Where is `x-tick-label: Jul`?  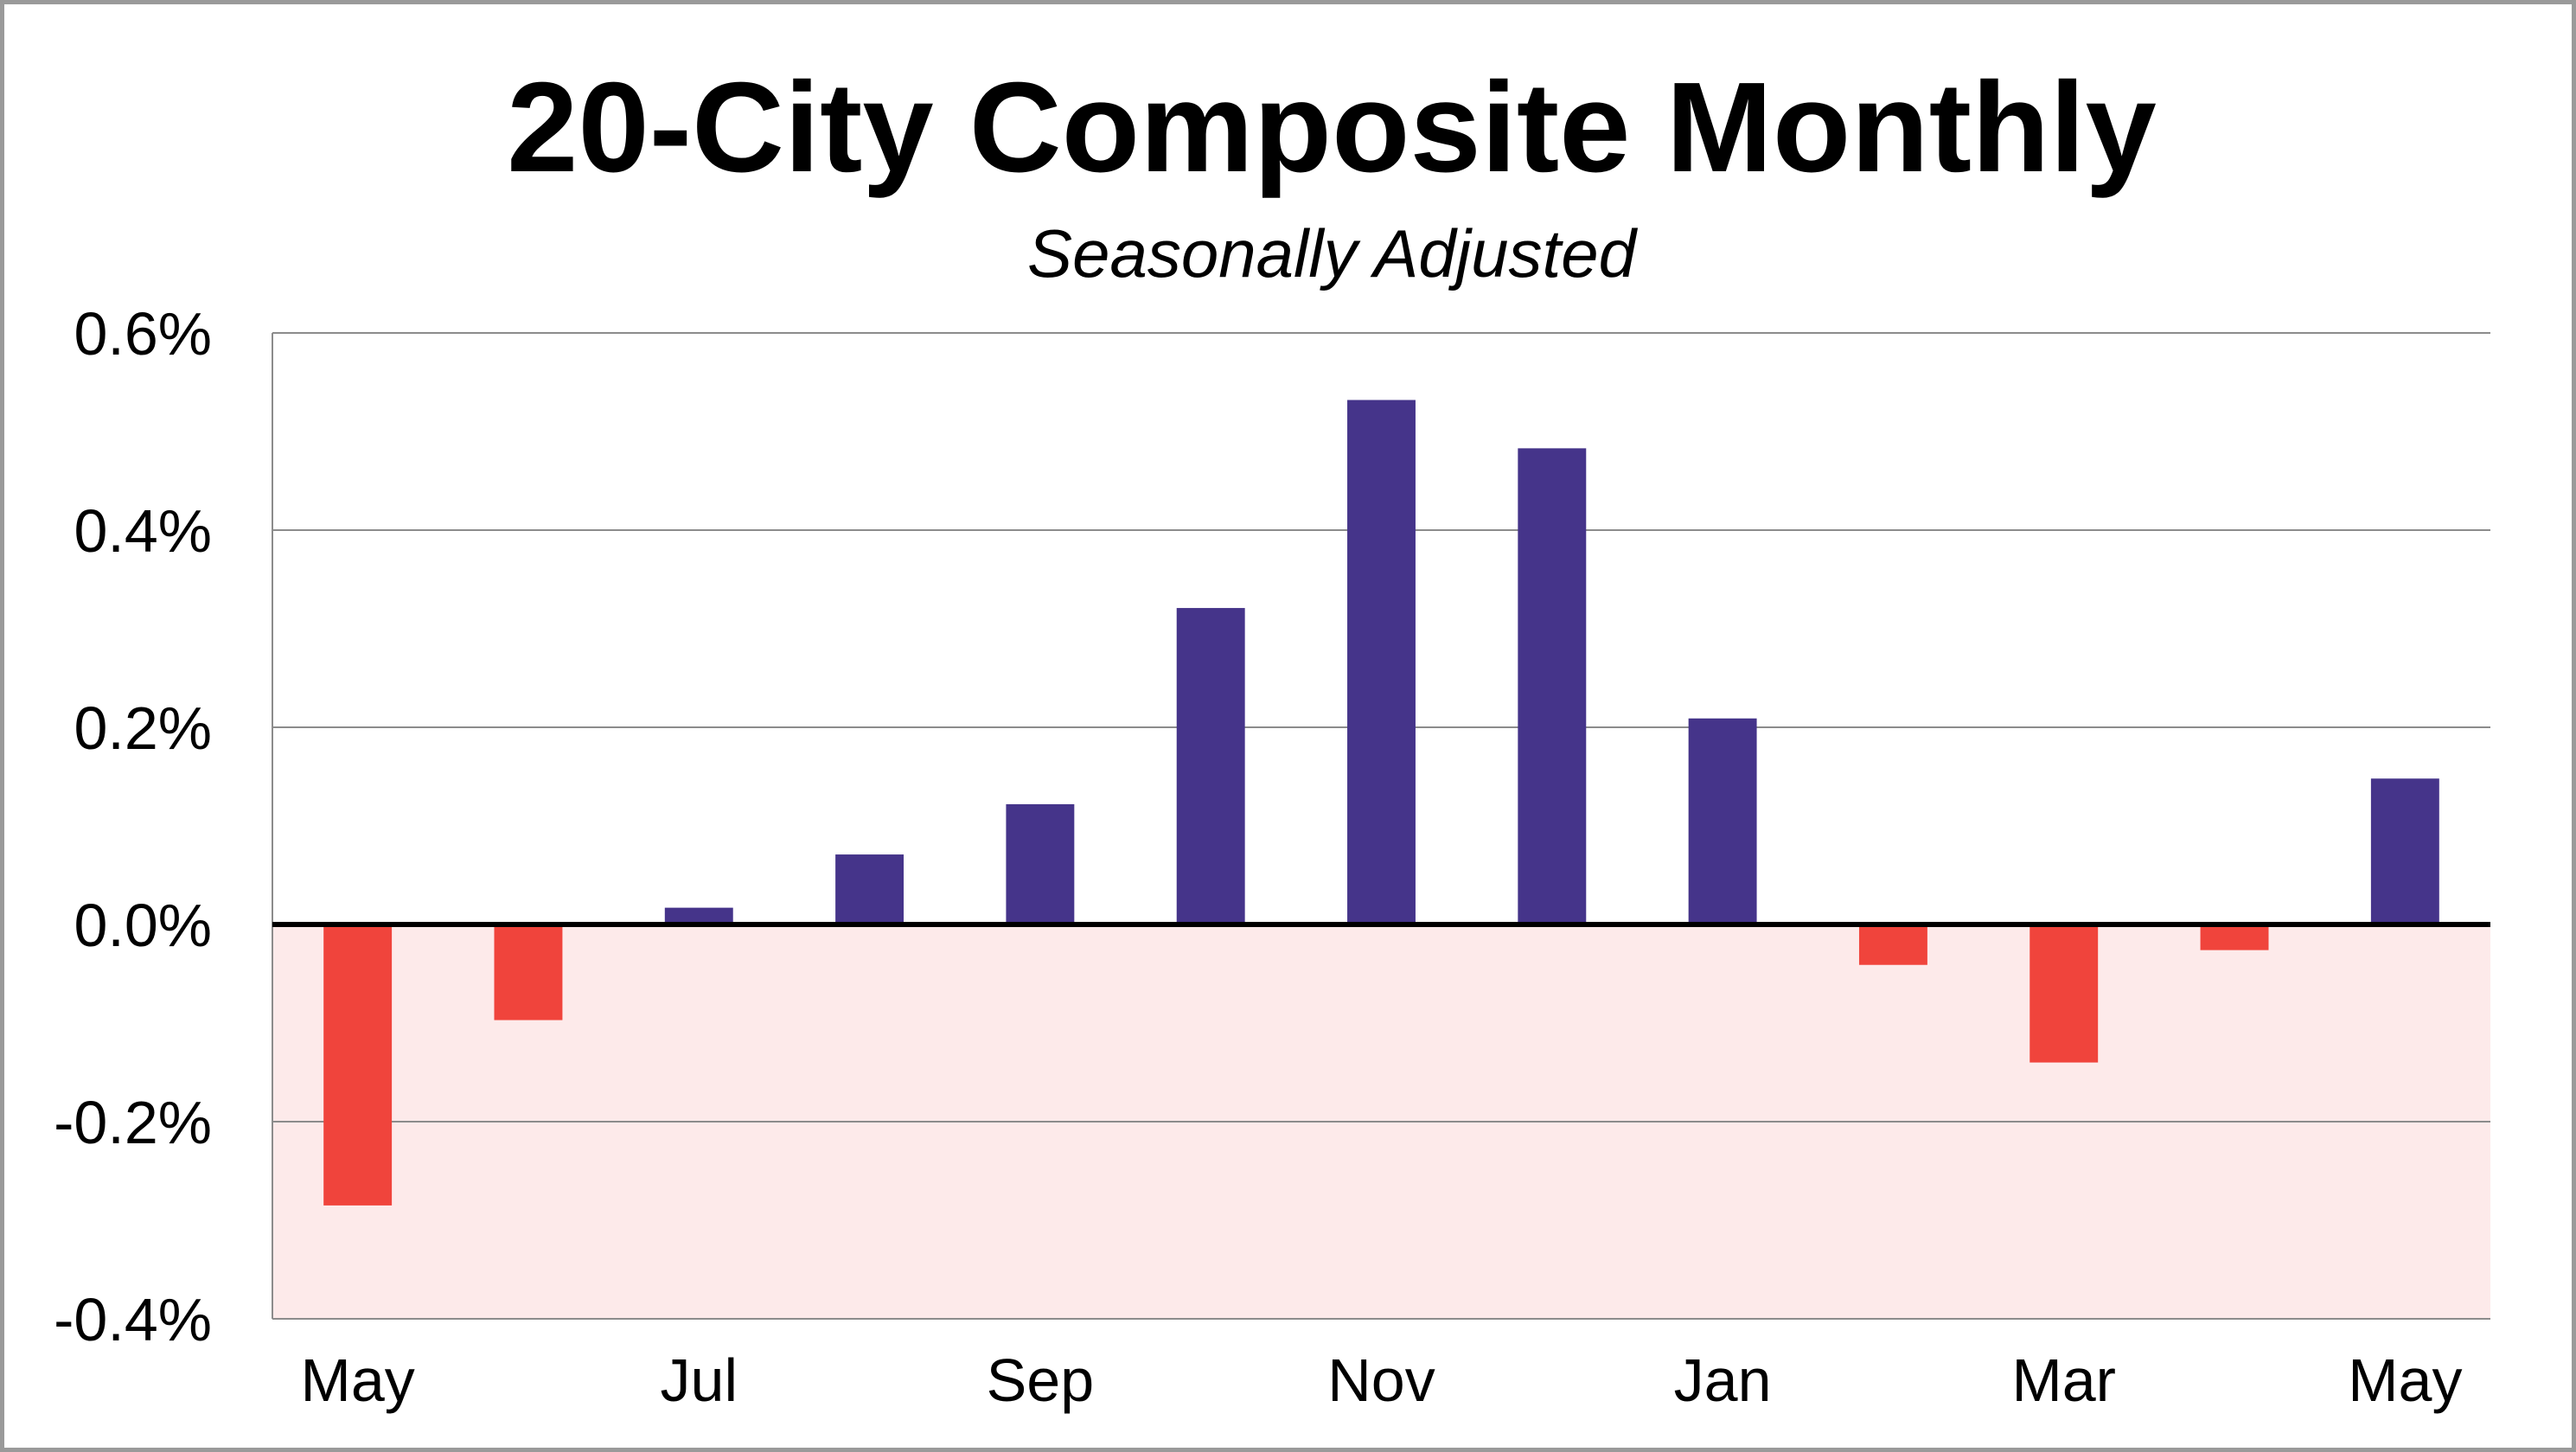 x-tick-label: Jul is located at coordinates (699, 1380).